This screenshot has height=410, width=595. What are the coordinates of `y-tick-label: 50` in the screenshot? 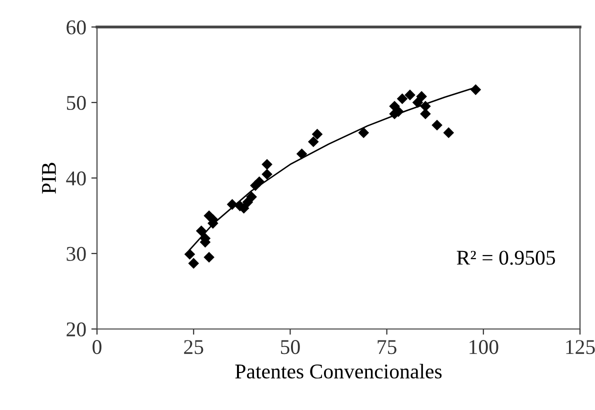 It's located at (76, 103).